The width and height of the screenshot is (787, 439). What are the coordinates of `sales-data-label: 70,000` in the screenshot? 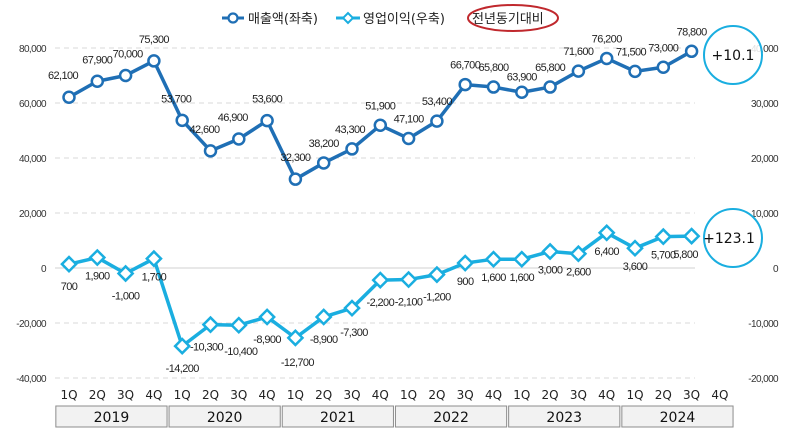 It's located at (128, 55).